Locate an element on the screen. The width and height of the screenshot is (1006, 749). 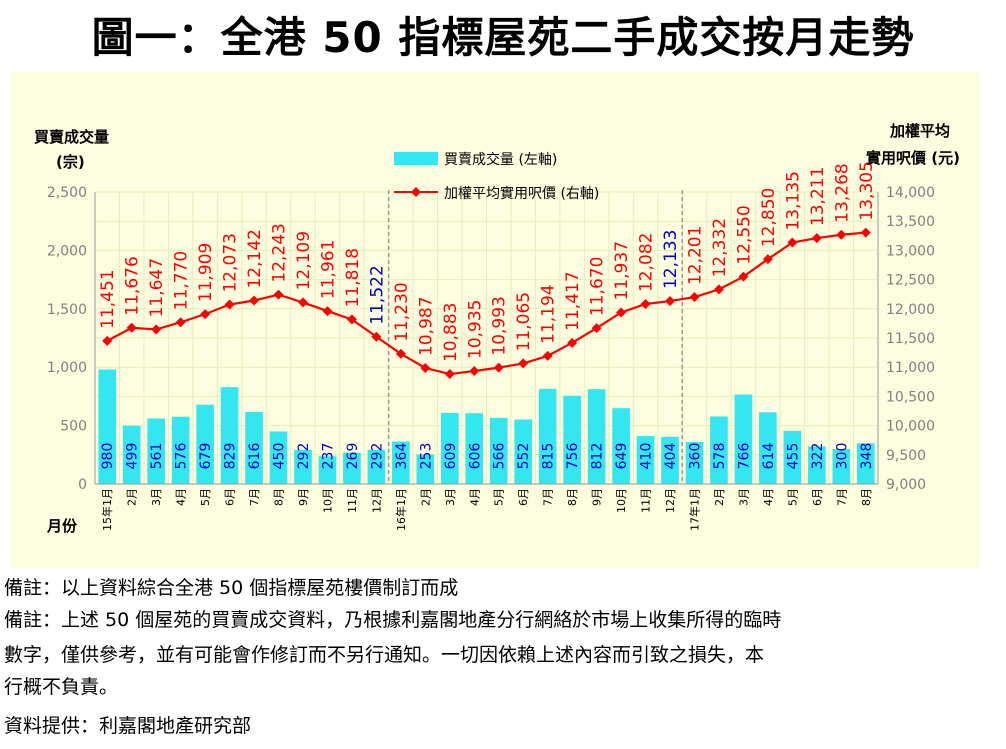
legend-bar-swatch is located at coordinates (416, 158).